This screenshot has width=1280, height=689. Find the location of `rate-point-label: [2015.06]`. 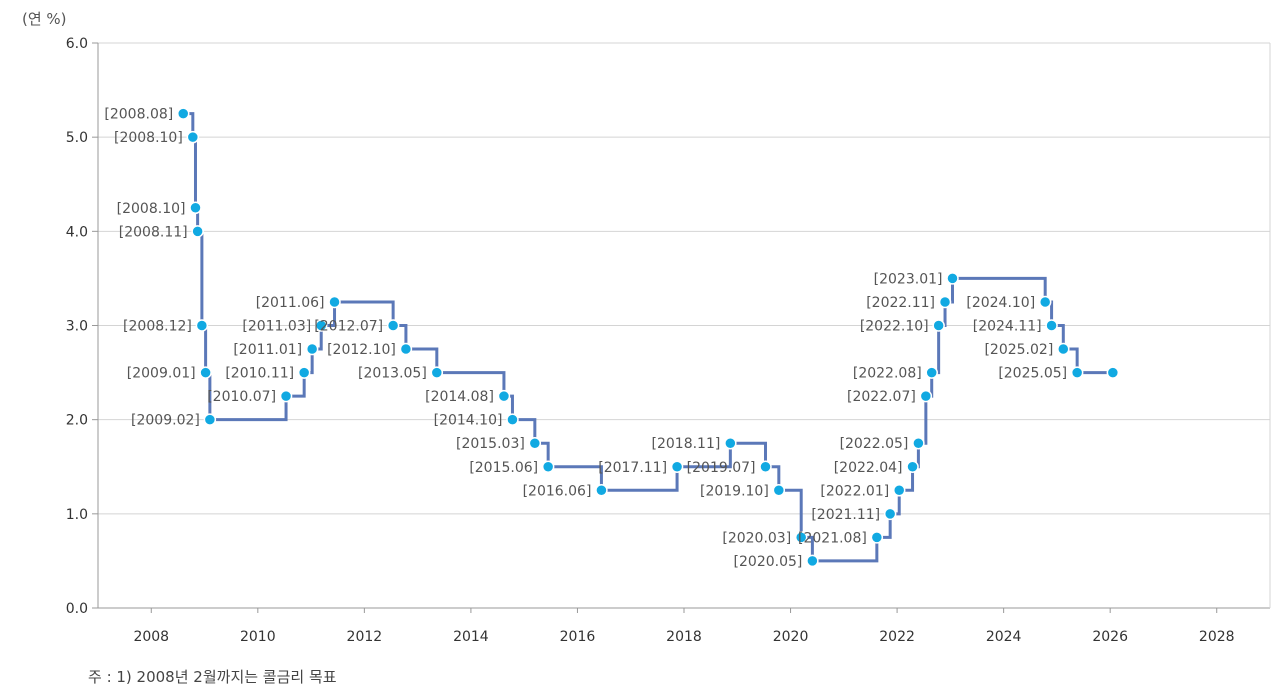

rate-point-label: [2015.06] is located at coordinates (503, 468).